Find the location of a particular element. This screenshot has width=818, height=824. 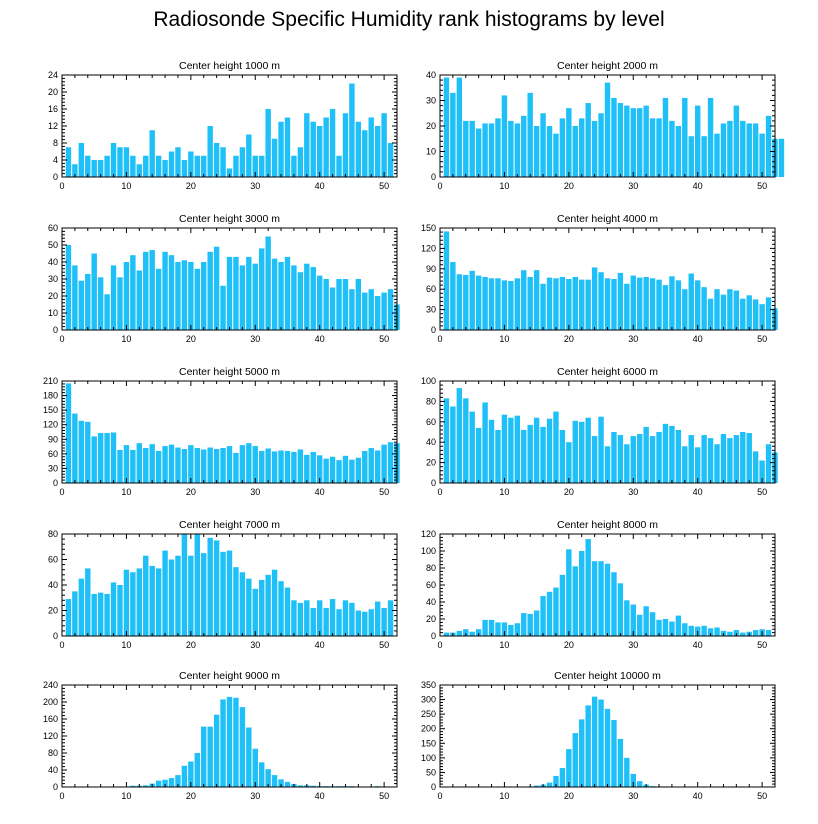

y-tick-label: 16 is located at coordinates (53, 109).